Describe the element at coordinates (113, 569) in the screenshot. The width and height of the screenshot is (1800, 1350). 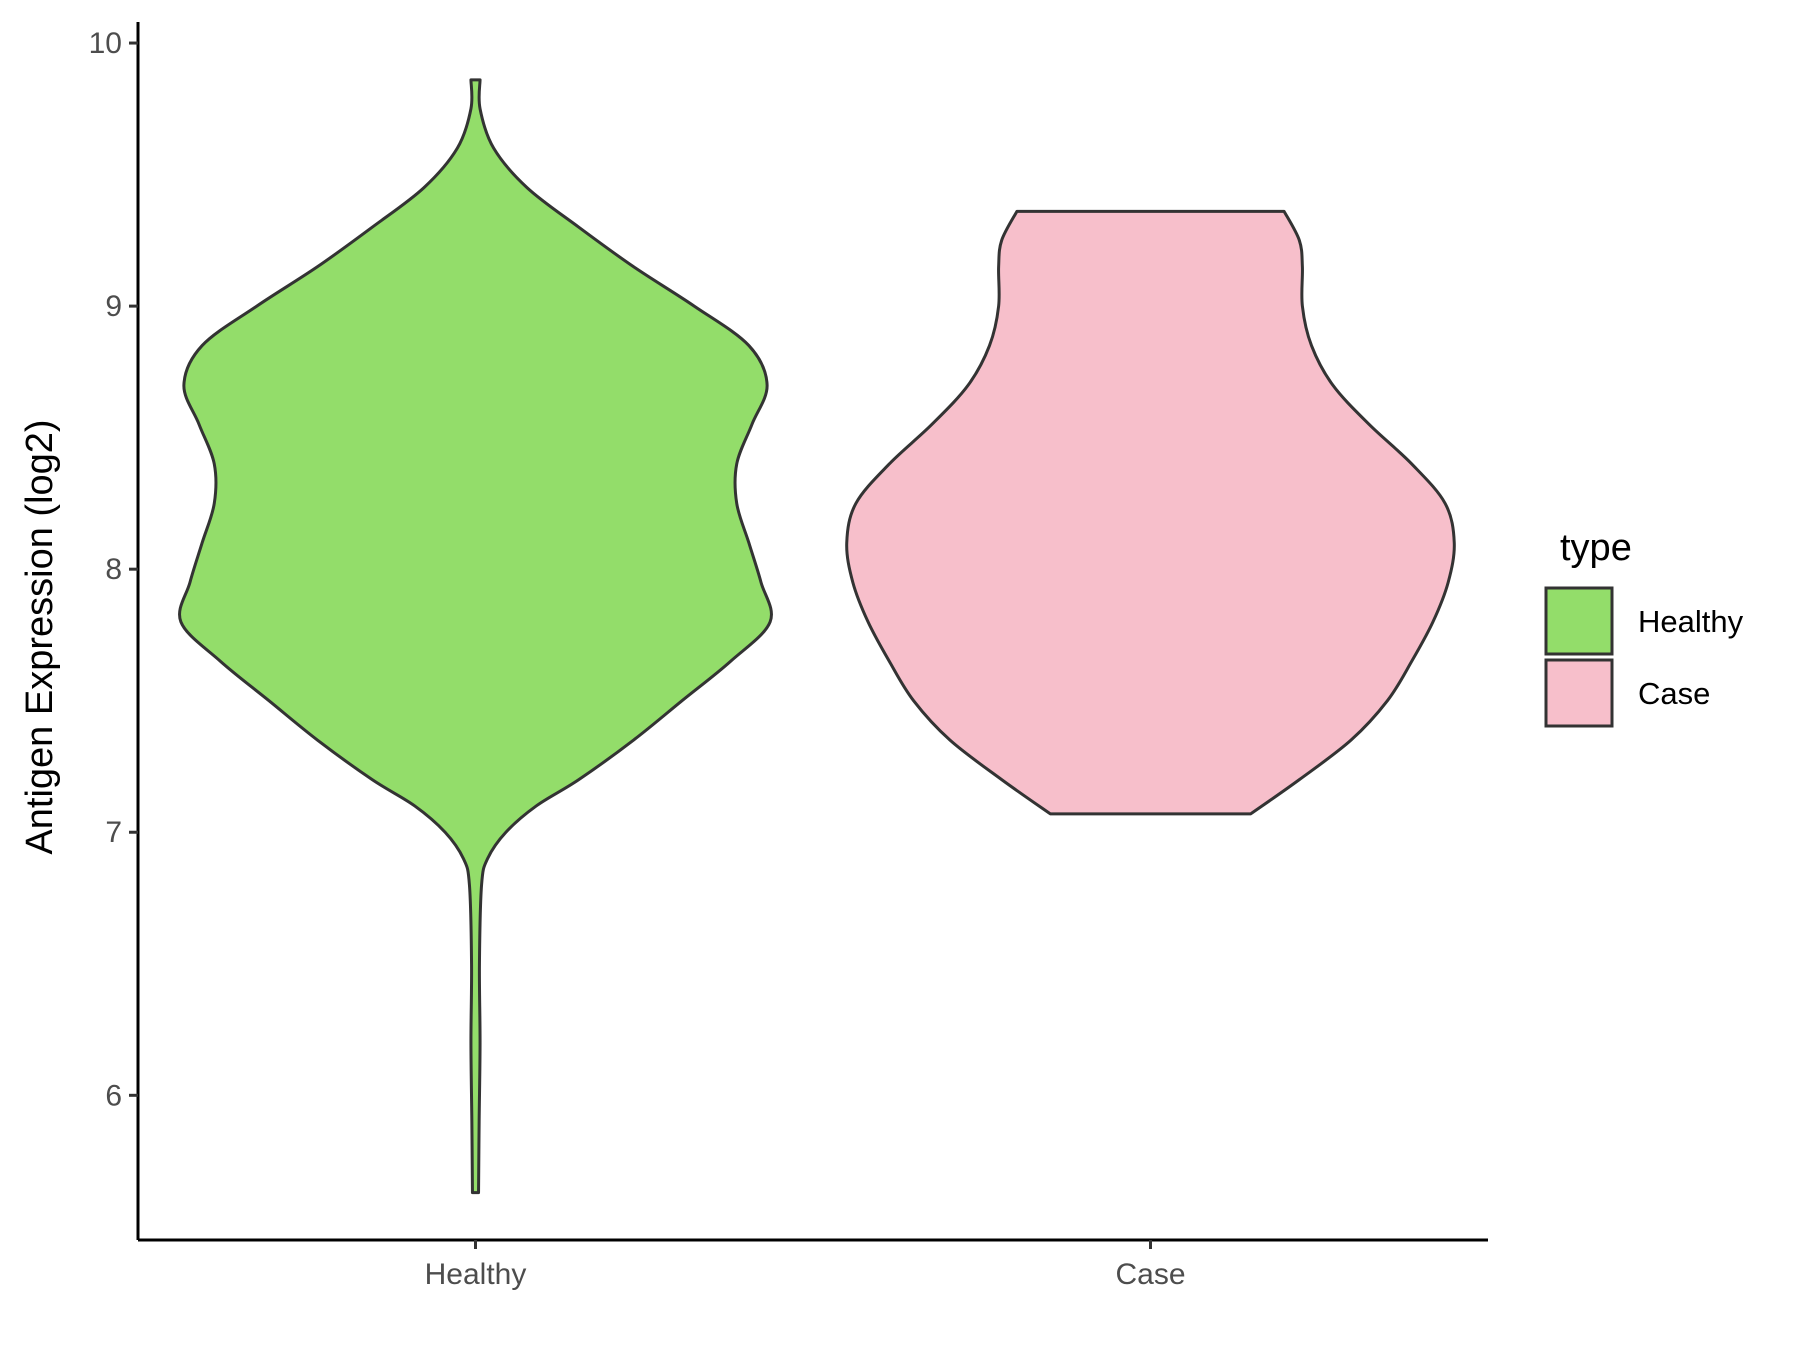
I see `y-tick-label: 8` at that location.